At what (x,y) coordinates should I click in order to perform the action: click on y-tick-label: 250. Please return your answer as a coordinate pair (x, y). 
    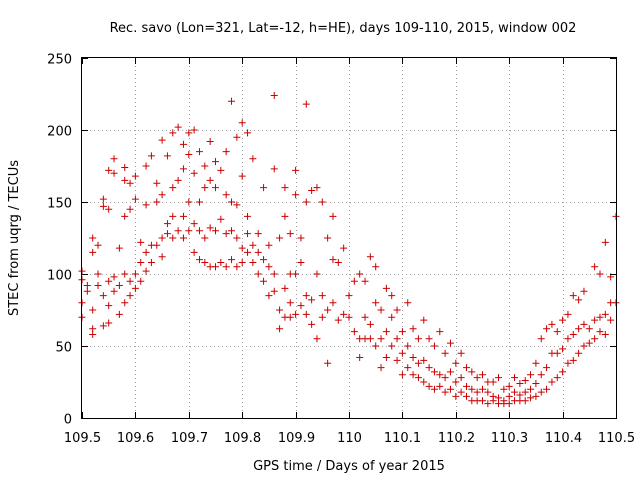
    Looking at the image, I should click on (59, 60).